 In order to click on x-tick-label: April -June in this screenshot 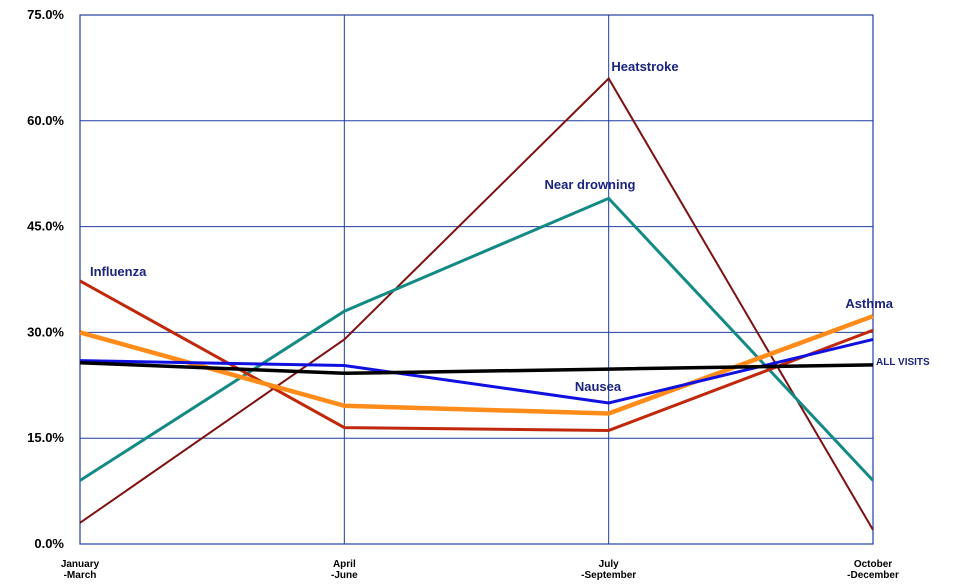, I will do `click(344, 570)`.